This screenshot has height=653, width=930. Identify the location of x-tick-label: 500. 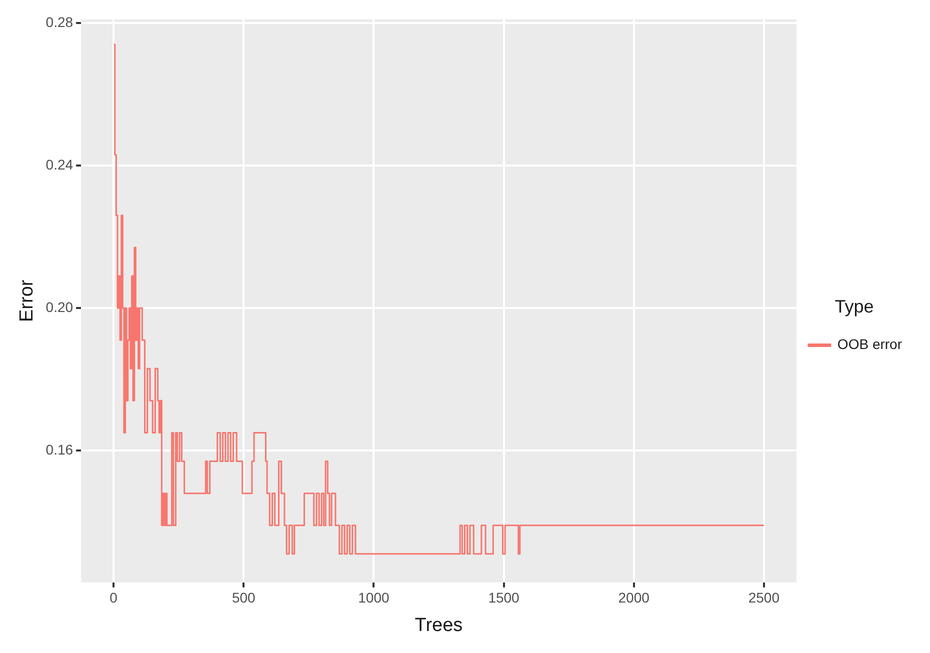
(244, 598).